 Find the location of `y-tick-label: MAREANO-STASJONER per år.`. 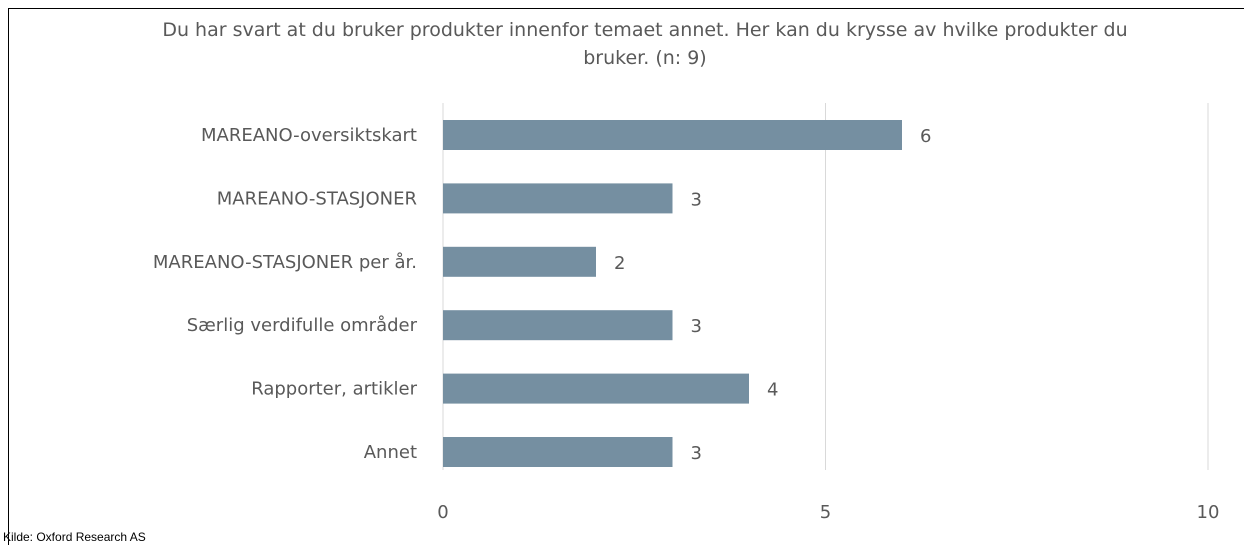

y-tick-label: MAREANO-STASJONER per år. is located at coordinates (285, 262).